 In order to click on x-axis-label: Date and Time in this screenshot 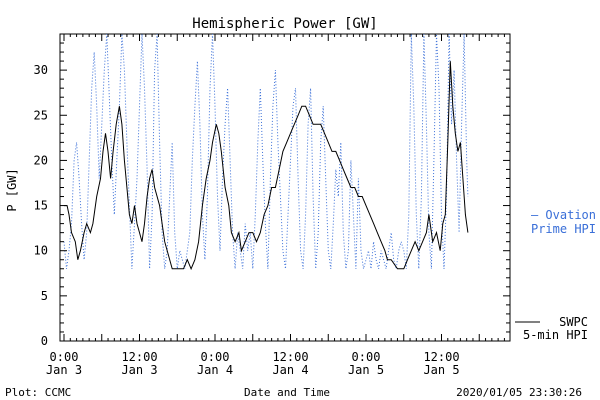, I will do `click(287, 392)`.